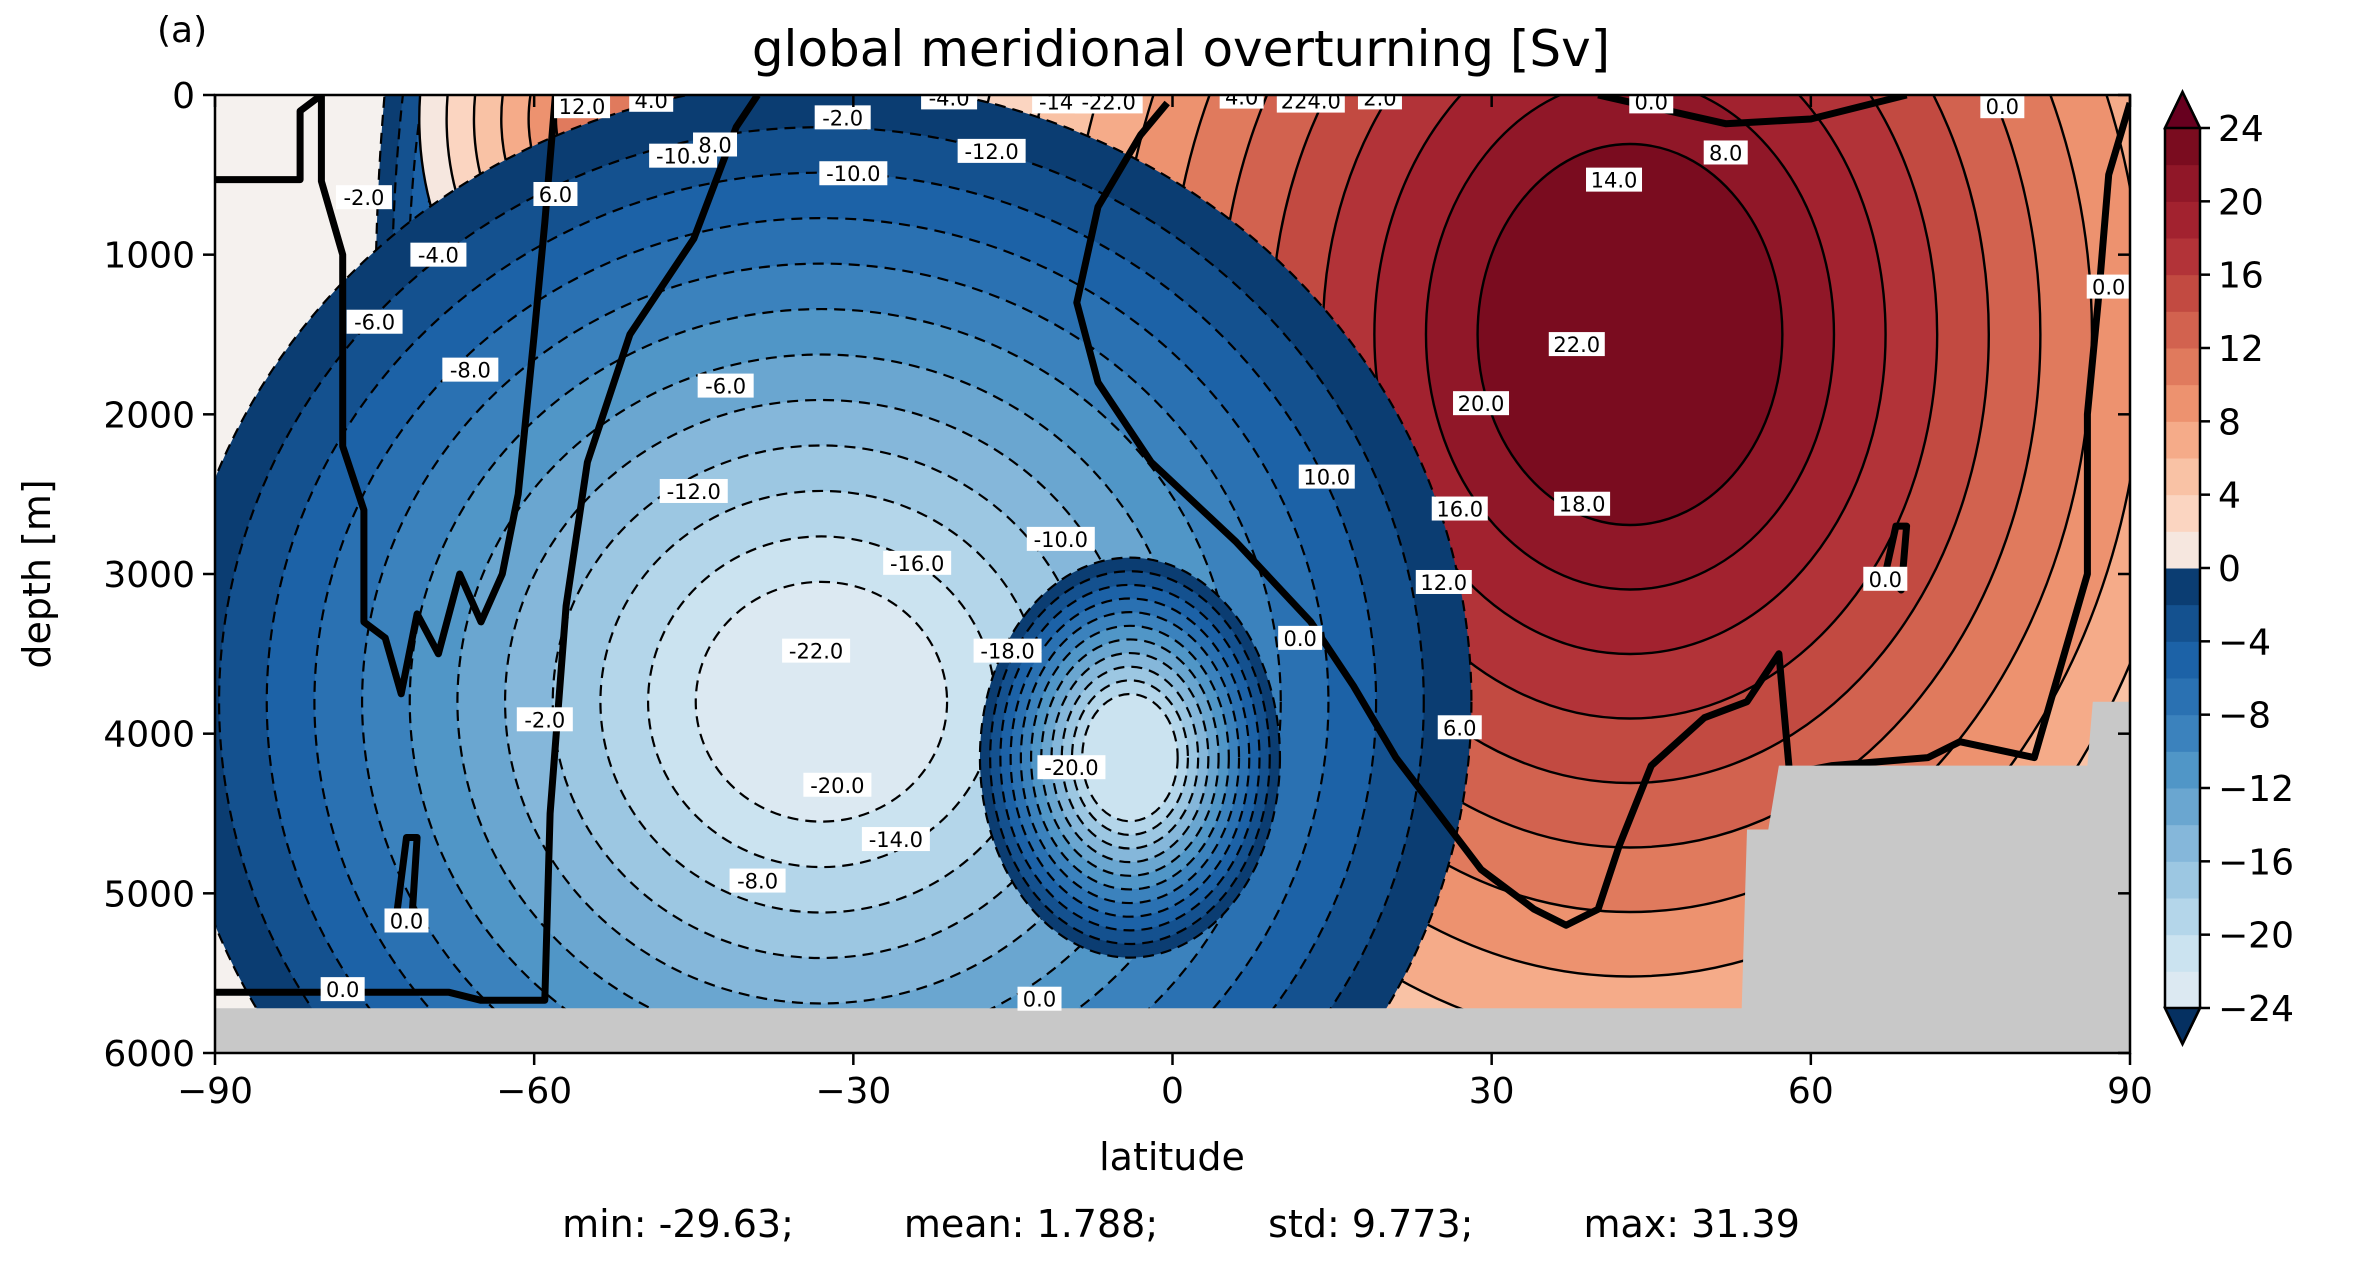  I want to click on contour-label-text: -20.0, so click(1071, 768).